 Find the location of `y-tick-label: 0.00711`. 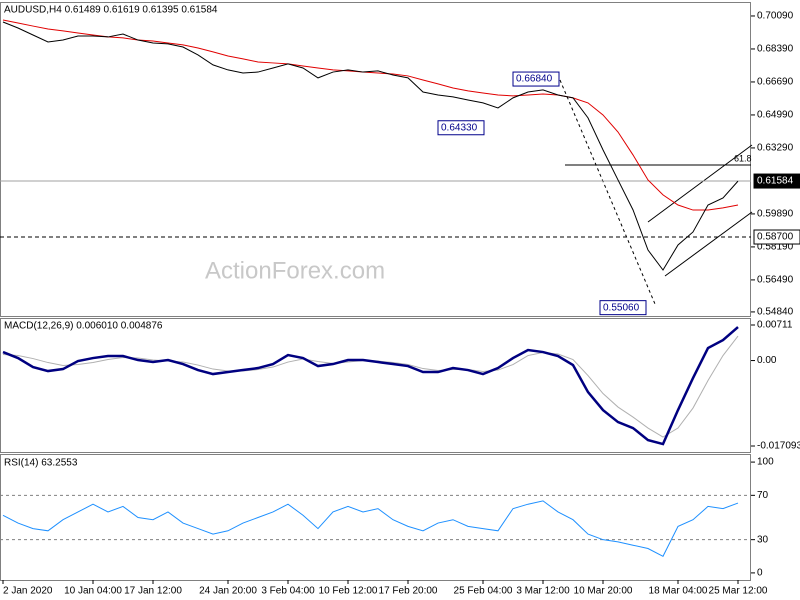

y-tick-label: 0.00711 is located at coordinates (775, 325).